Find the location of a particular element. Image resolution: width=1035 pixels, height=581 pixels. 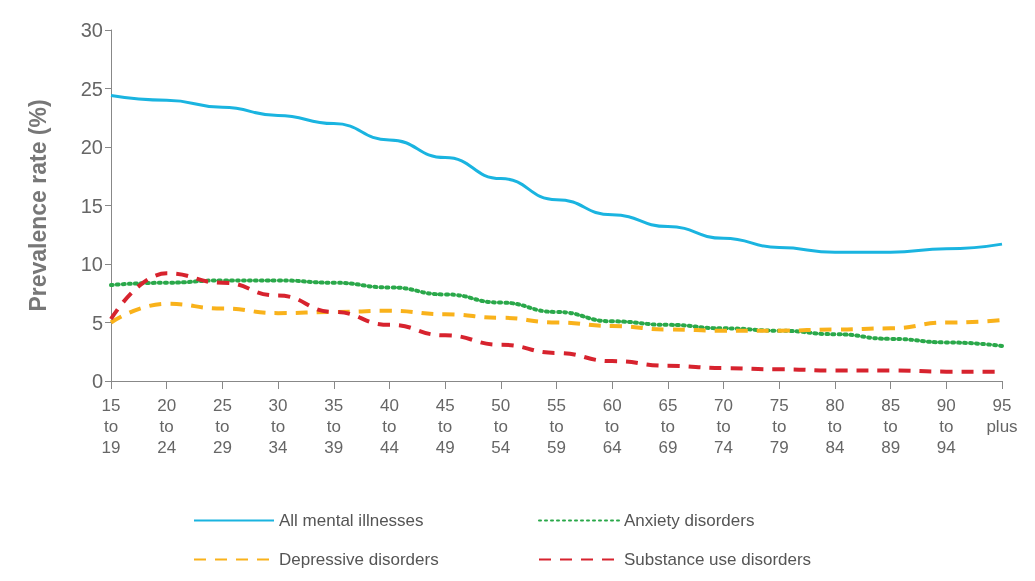

x-tick-label: 20 to 24 is located at coordinates (167, 426).